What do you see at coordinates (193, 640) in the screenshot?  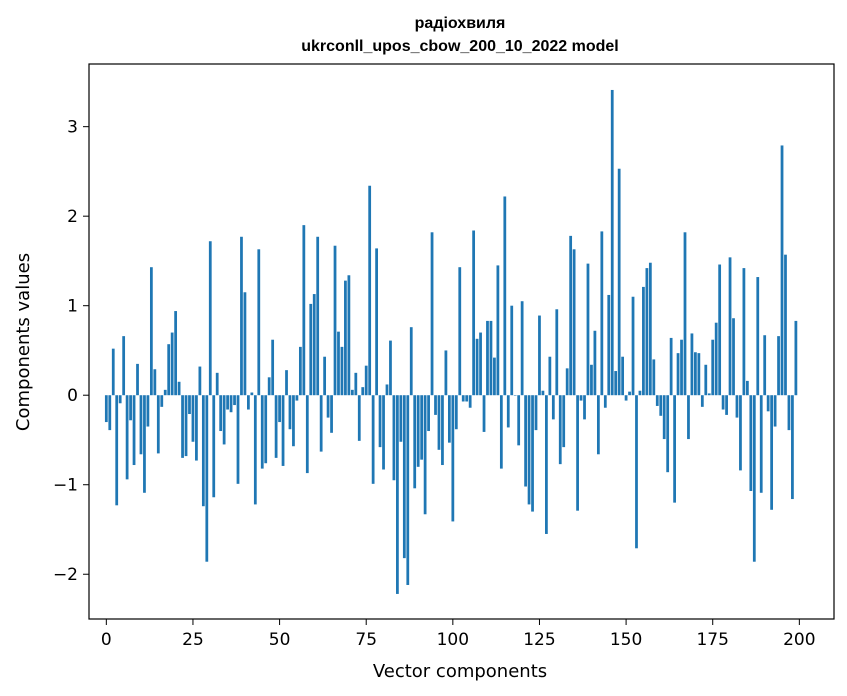 I see `x-tick-label: 25` at bounding box center [193, 640].